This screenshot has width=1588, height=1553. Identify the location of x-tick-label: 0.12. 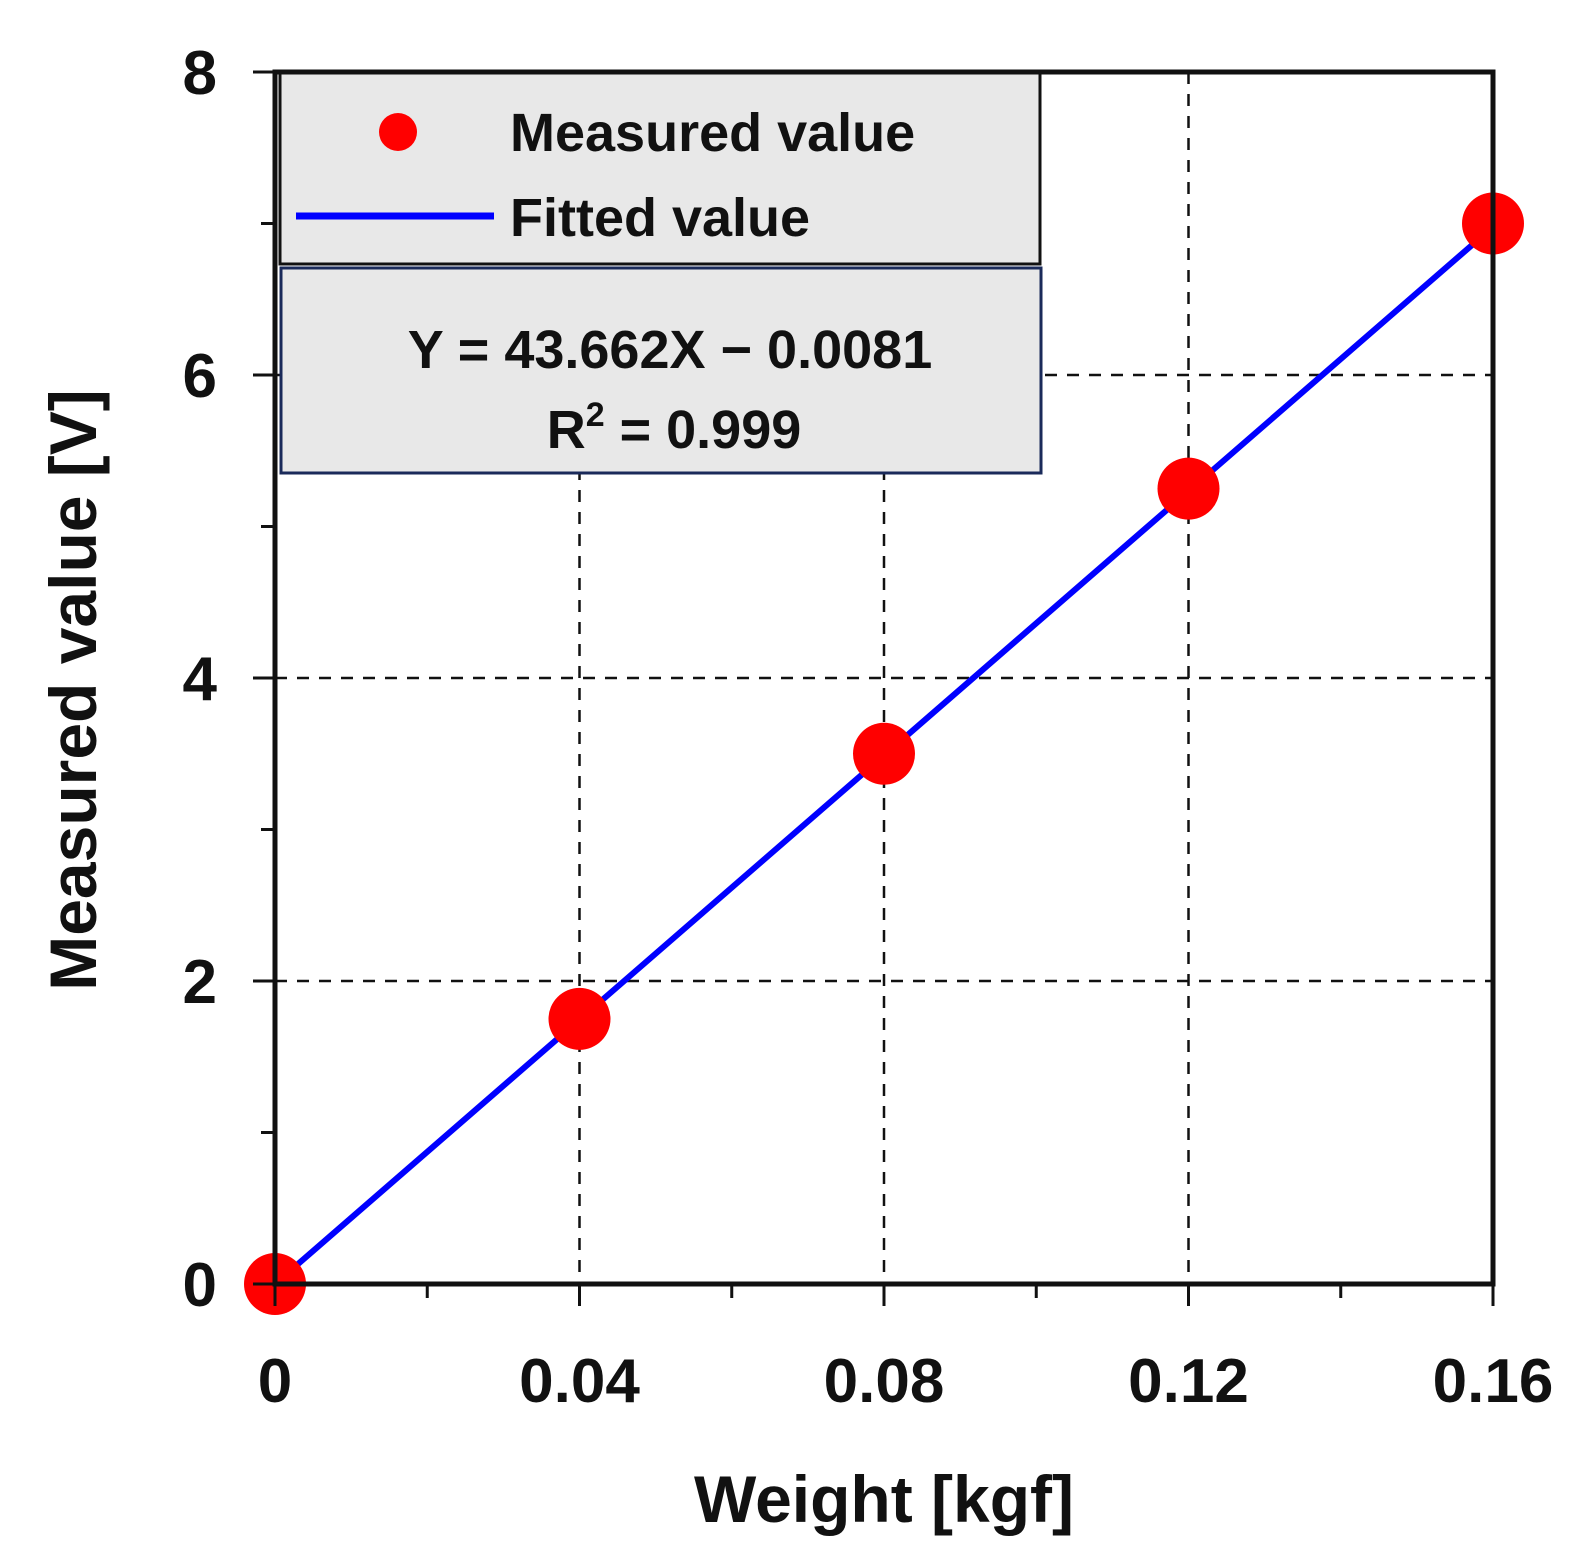
(1188, 1381).